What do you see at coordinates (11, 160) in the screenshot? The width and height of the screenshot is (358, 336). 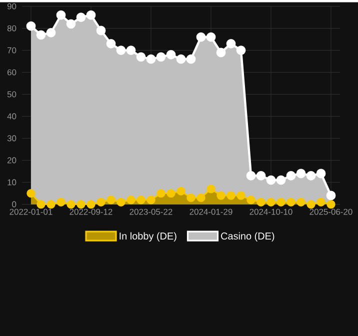 I see `y-tick-label: 20` at bounding box center [11, 160].